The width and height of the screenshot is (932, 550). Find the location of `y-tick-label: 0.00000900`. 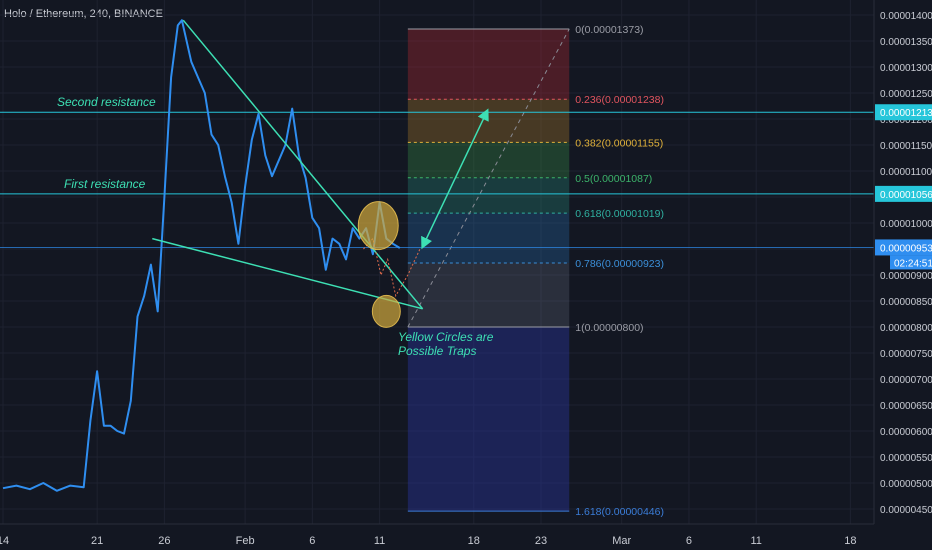

y-tick-label: 0.00000900 is located at coordinates (906, 276).